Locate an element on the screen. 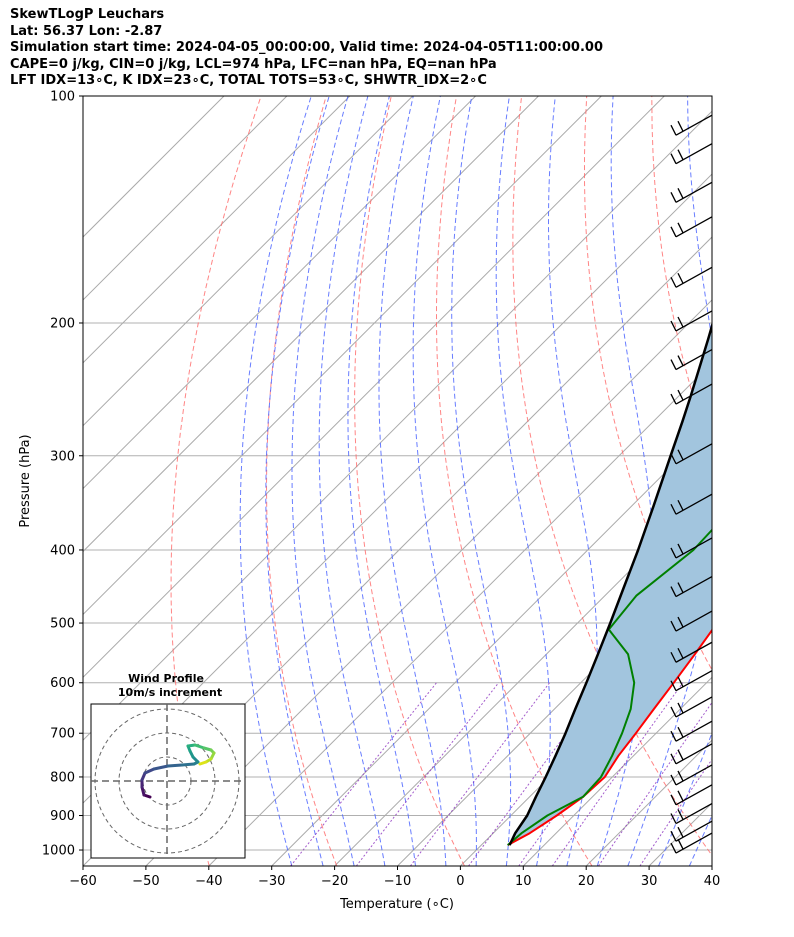 The image size is (794, 937). parcel-line is located at coordinates (610, 583).